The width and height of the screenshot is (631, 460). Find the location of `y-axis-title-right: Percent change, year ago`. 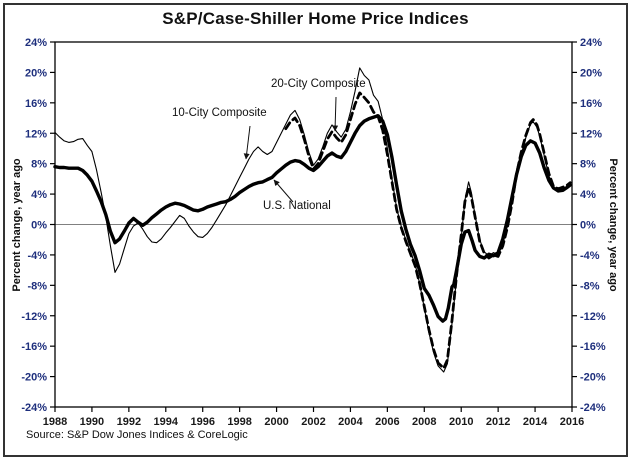

y-axis-title-right: Percent change, year ago is located at coordinates (613, 225).